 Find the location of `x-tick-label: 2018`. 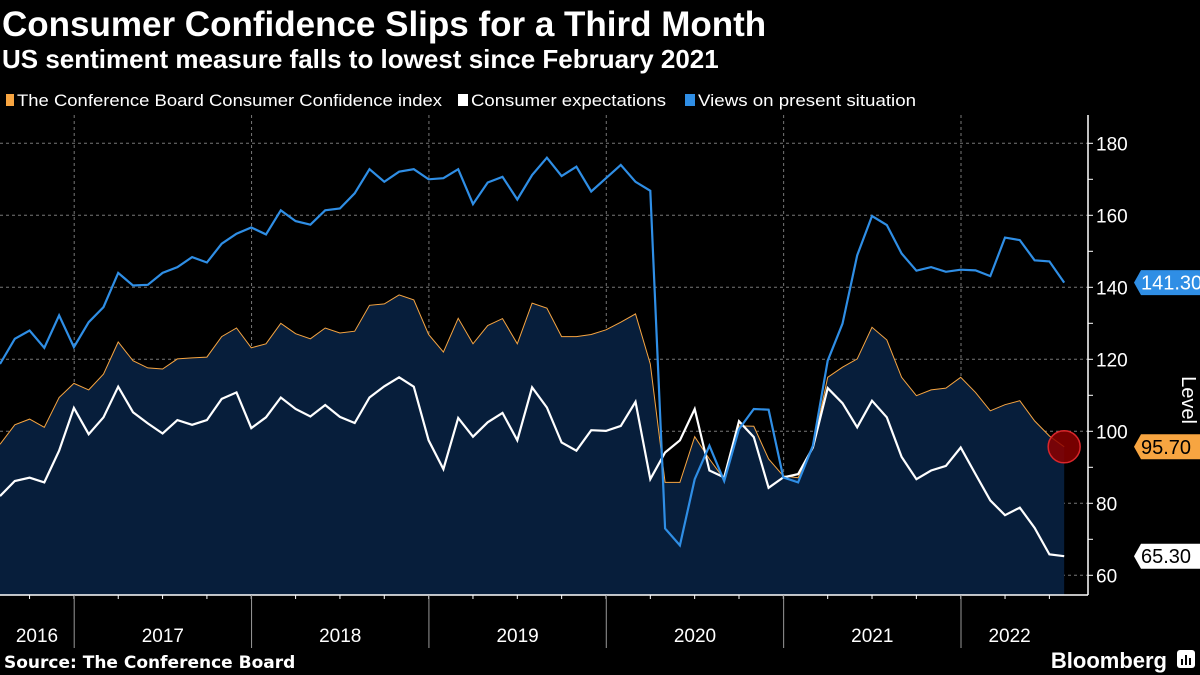

x-tick-label: 2018 is located at coordinates (340, 636).